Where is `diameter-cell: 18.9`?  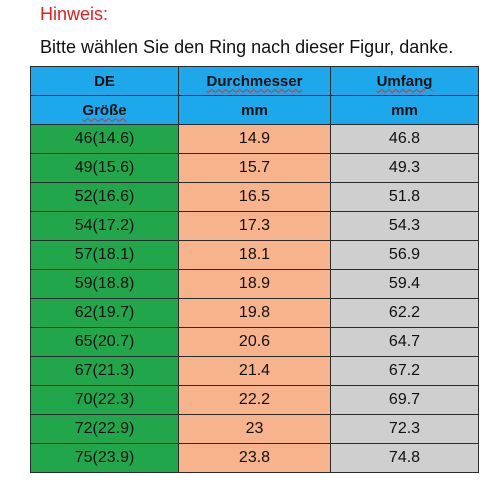
diameter-cell: 18.9 is located at coordinates (254, 284).